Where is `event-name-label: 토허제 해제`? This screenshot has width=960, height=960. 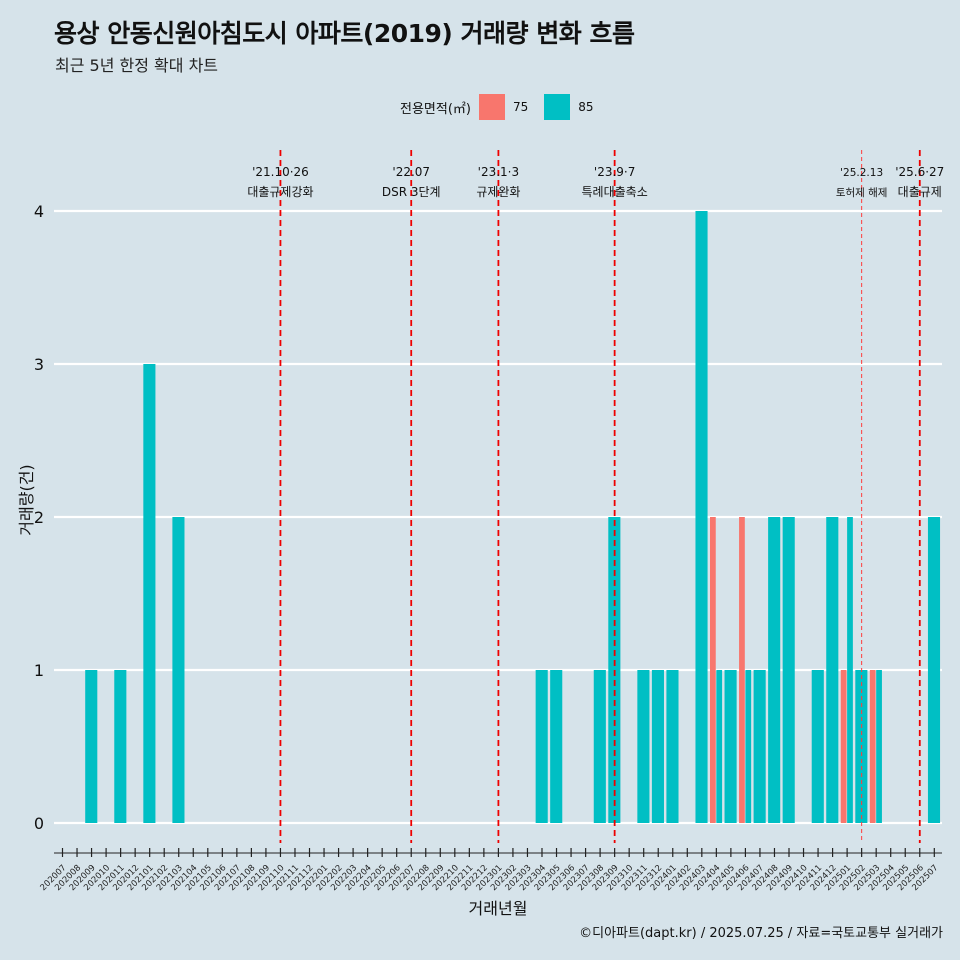 event-name-label: 토허제 해제 is located at coordinates (862, 192).